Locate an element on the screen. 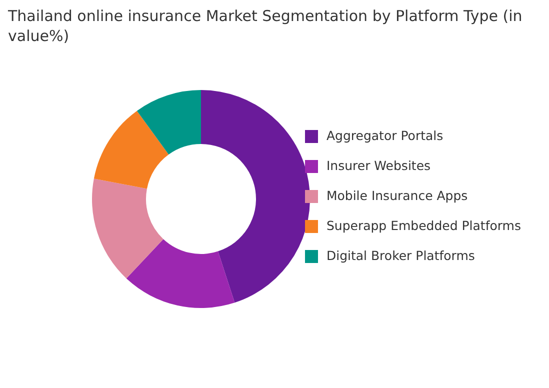  legend-label: Digital Broker Platforms is located at coordinates (400, 255).